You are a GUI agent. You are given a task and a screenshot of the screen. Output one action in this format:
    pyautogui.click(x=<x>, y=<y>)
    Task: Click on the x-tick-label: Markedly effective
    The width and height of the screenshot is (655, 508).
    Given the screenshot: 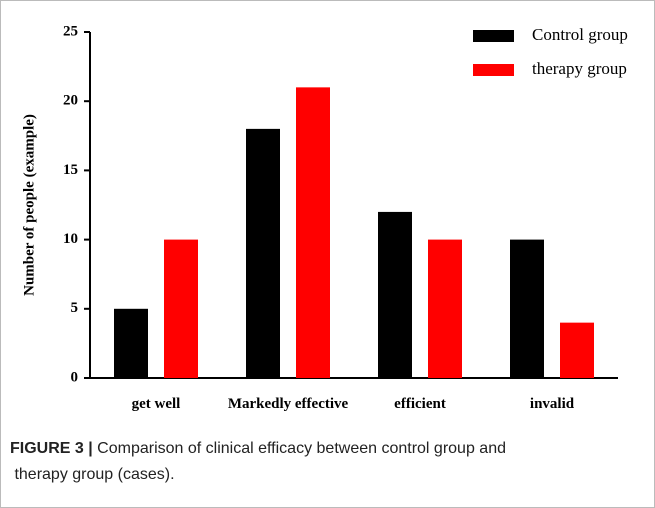 What is the action you would take?
    pyautogui.click(x=288, y=404)
    